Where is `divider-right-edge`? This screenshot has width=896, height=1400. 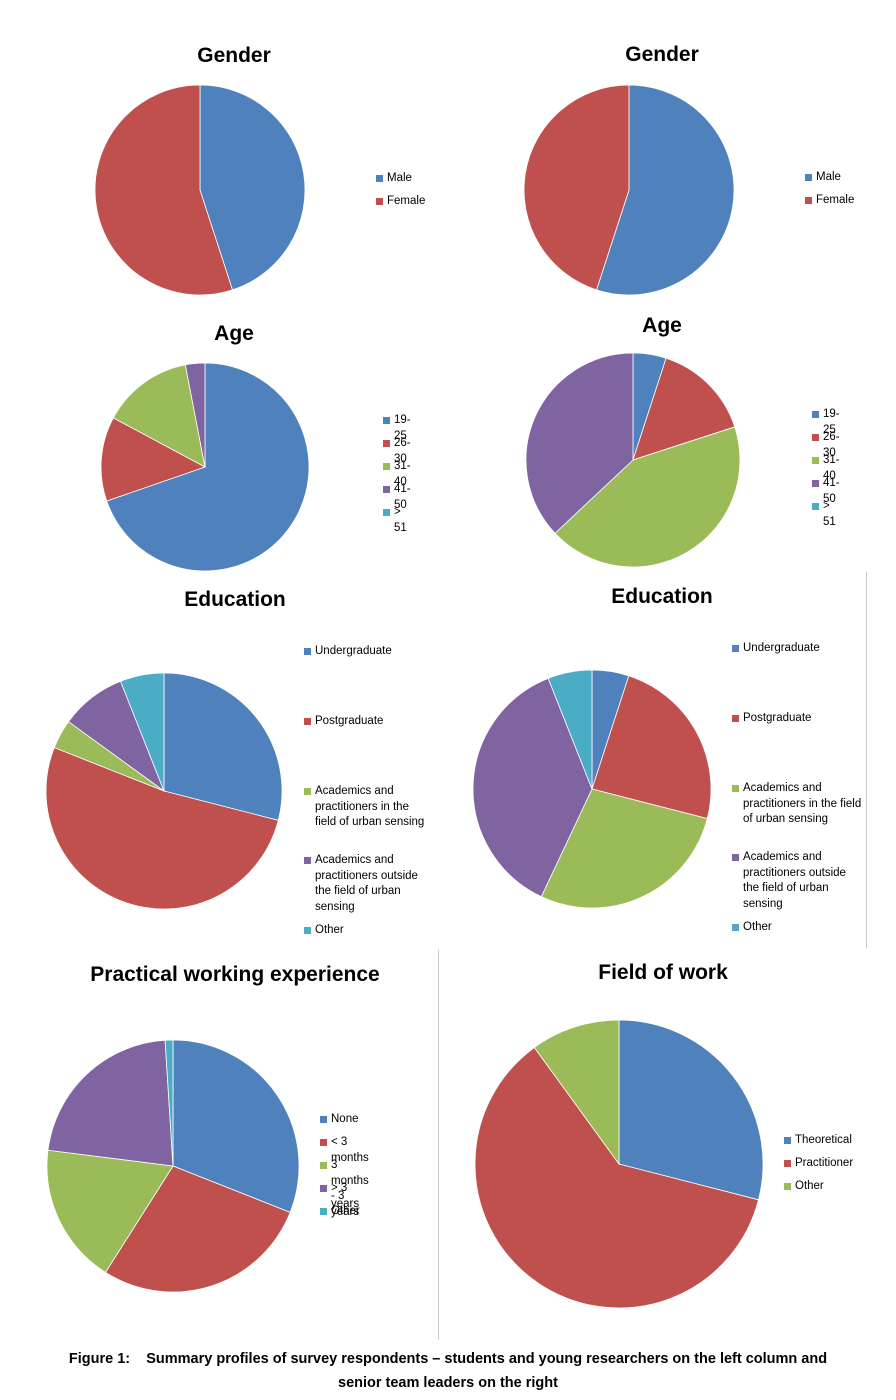 divider-right-edge is located at coordinates (866, 760).